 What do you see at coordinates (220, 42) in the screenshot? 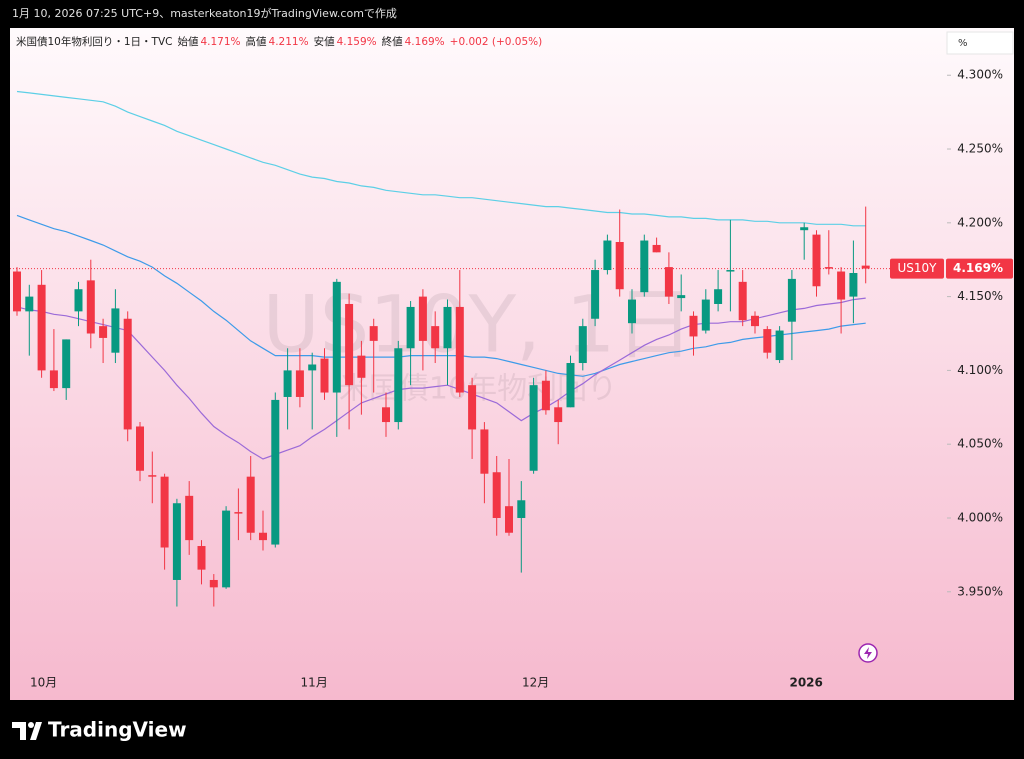
I see `ohlc-value: 4.171%` at bounding box center [220, 42].